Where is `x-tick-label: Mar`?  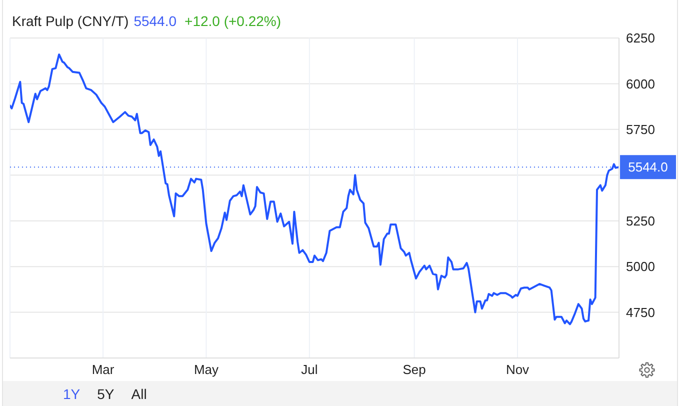
x-tick-label: Mar is located at coordinates (103, 370).